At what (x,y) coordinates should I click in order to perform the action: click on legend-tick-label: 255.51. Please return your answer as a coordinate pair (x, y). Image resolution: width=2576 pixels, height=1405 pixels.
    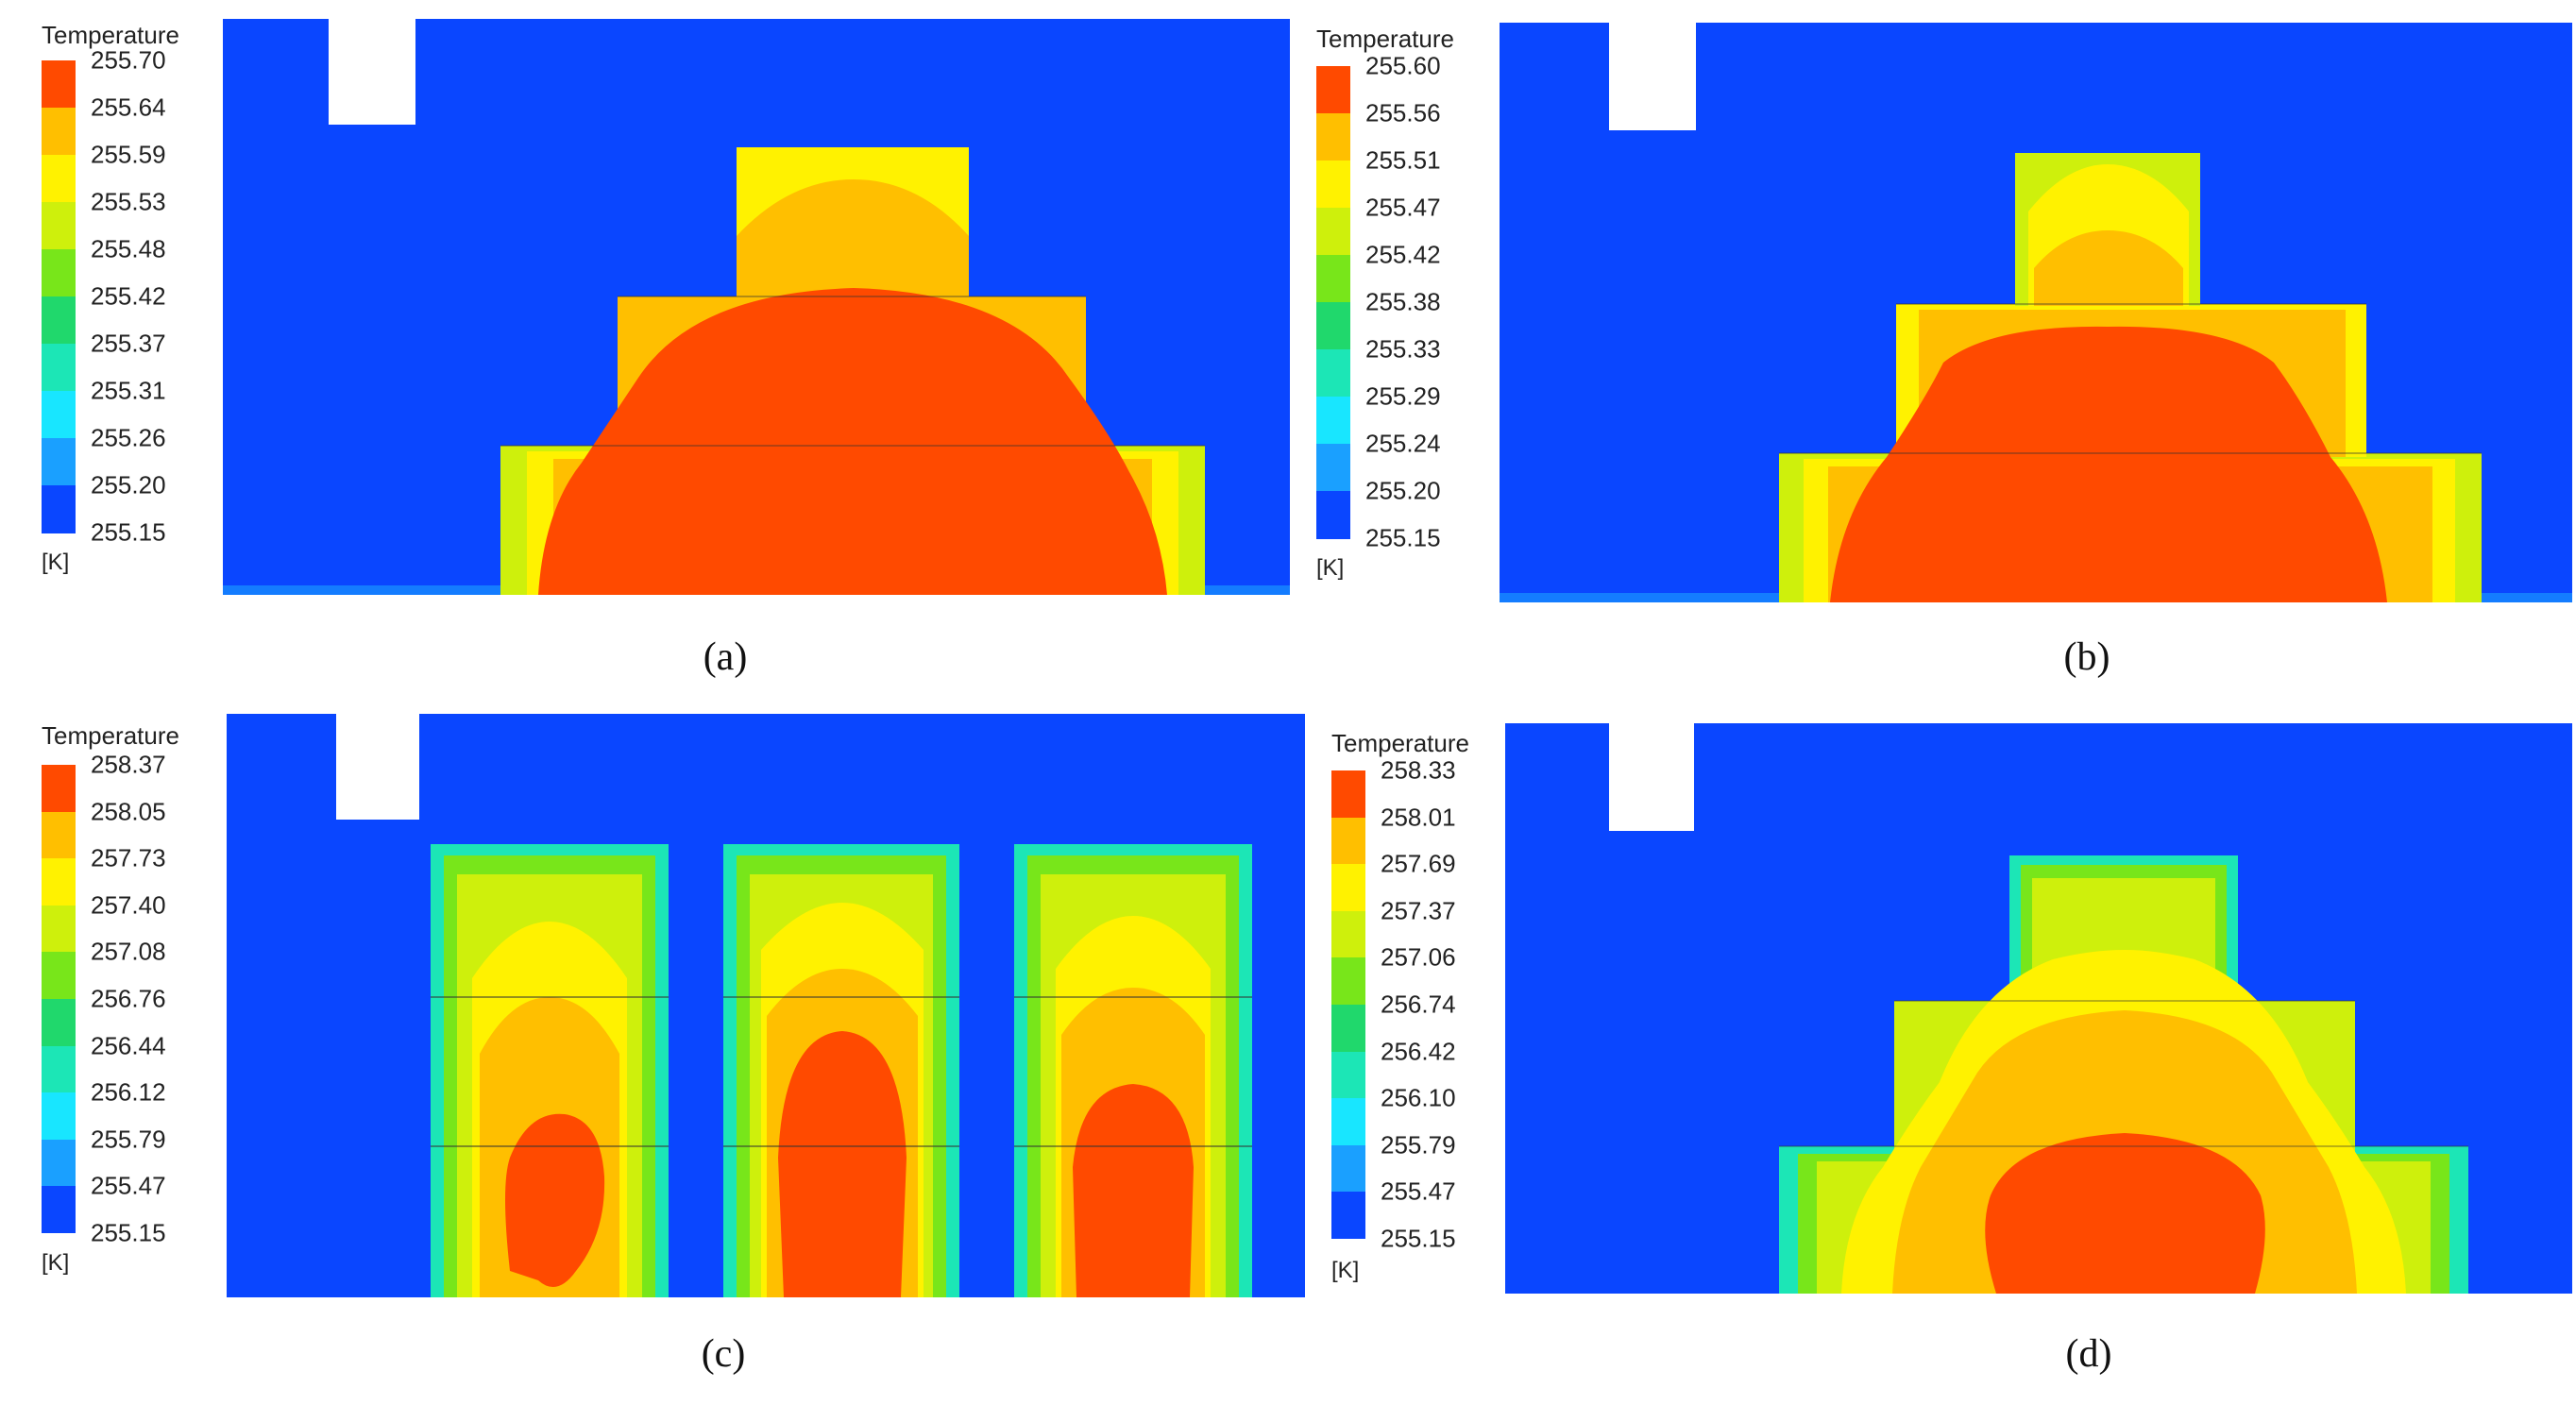
    Looking at the image, I should click on (1403, 160).